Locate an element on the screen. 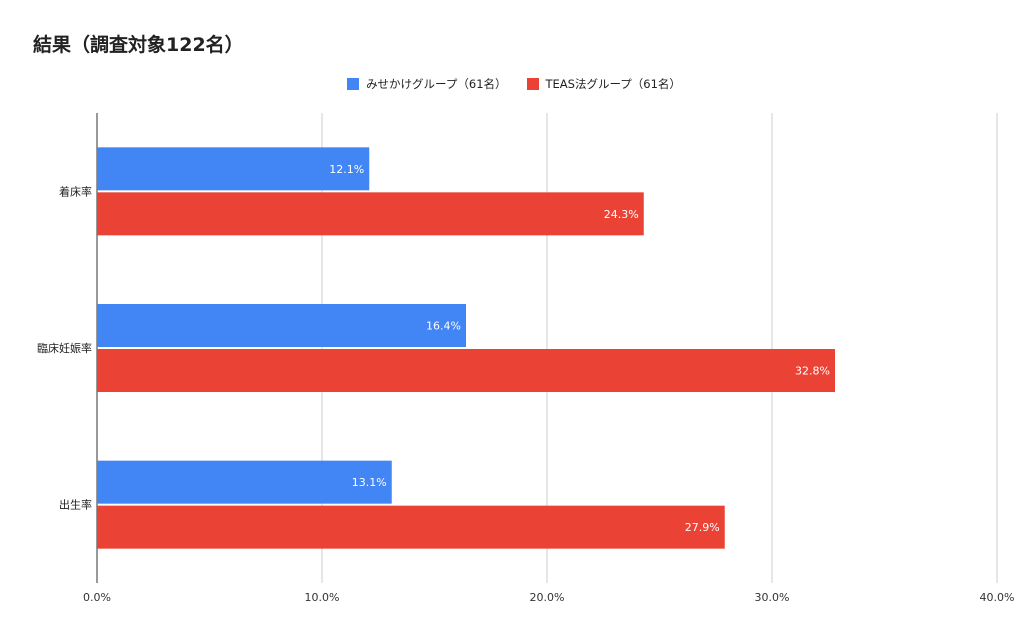  data-label: 27.9% is located at coordinates (702, 527).